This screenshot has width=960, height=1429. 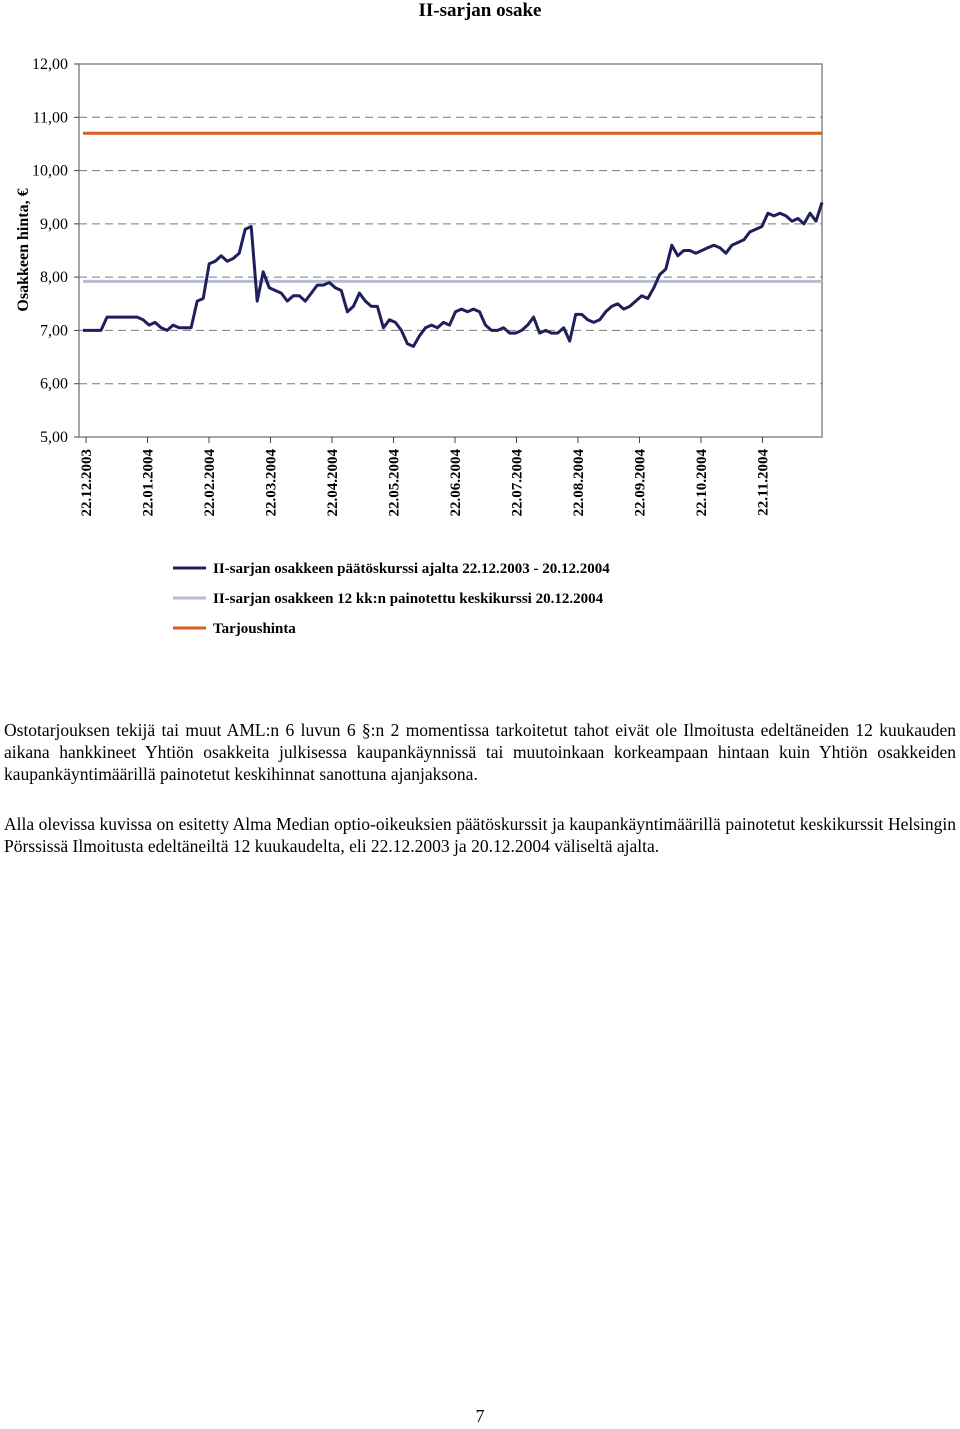 What do you see at coordinates (456, 483) in the screenshot?
I see `x-tick-label: 22.06.2004` at bounding box center [456, 483].